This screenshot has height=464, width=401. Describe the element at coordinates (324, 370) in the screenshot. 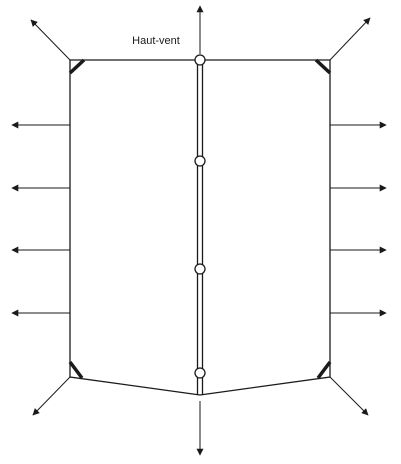

I see `corner-reinforcement-bottom-right` at that location.